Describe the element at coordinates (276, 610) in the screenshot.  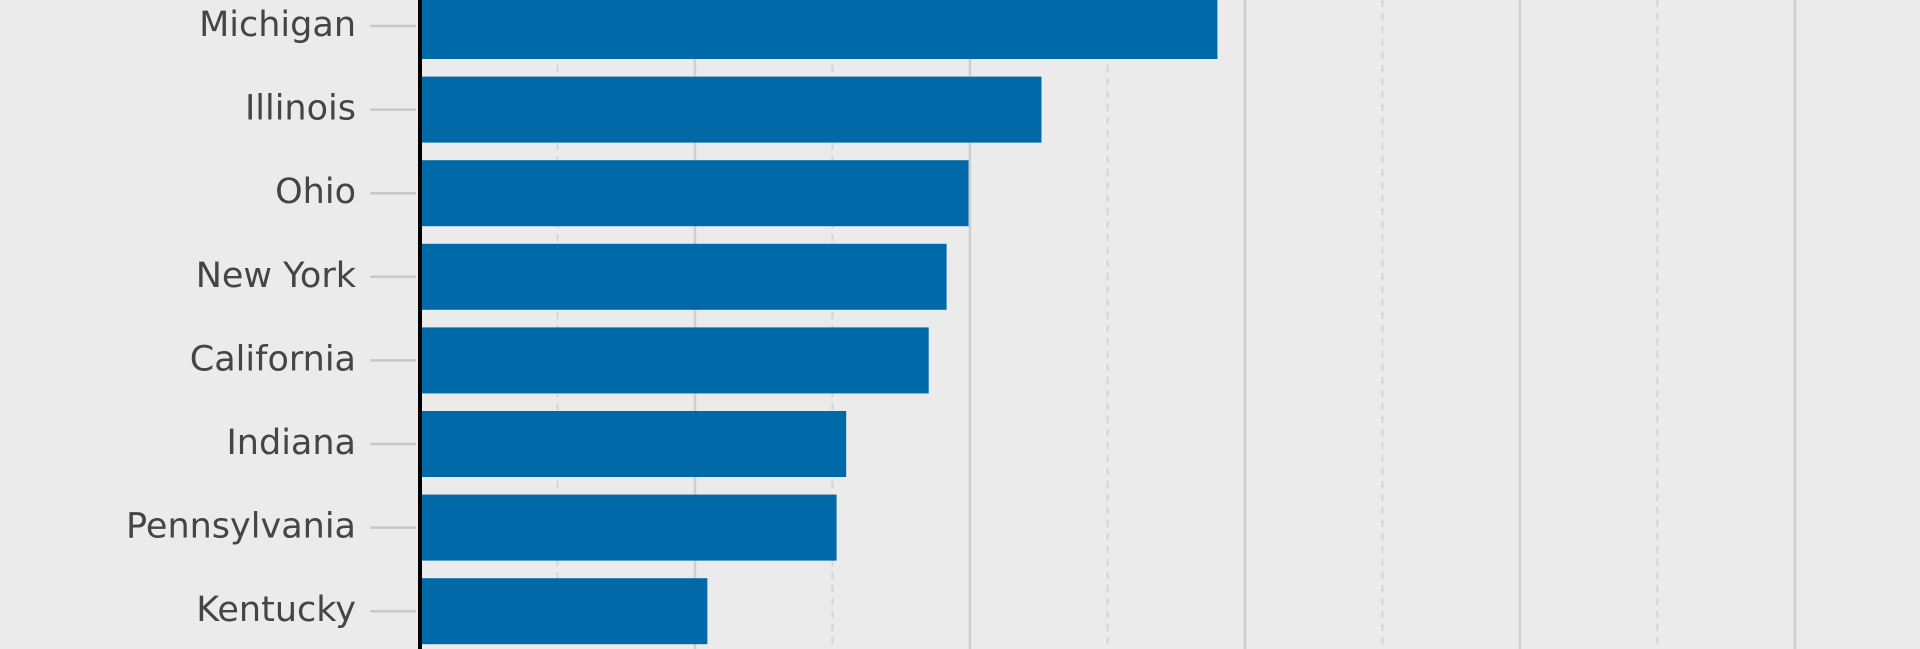
I see `y-tick-label: Kentucky` at that location.